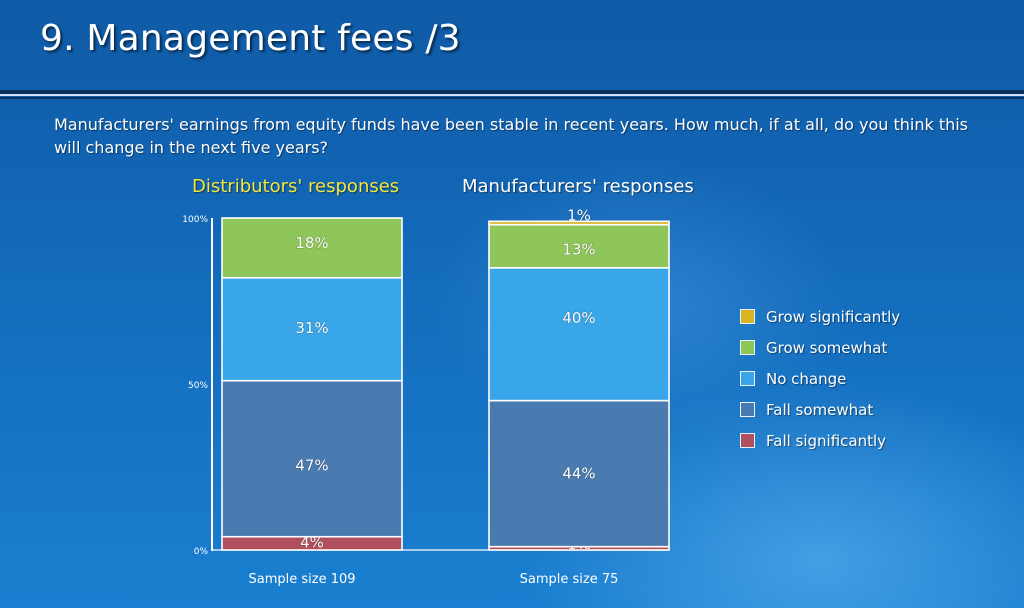 This screenshot has width=1024, height=608. Describe the element at coordinates (512, 98) in the screenshot. I see `title-divider-thin` at that location.